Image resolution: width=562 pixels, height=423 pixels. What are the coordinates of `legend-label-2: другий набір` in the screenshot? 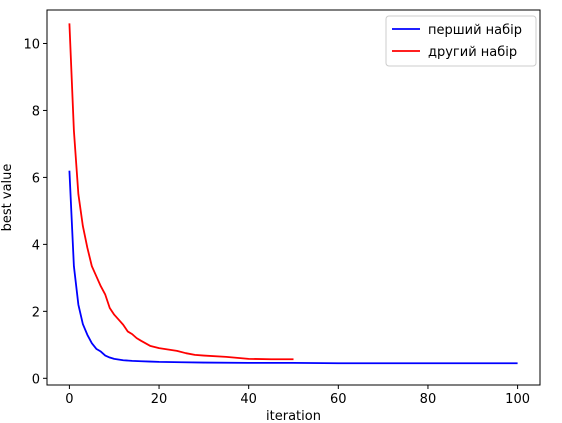 It's located at (472, 52).